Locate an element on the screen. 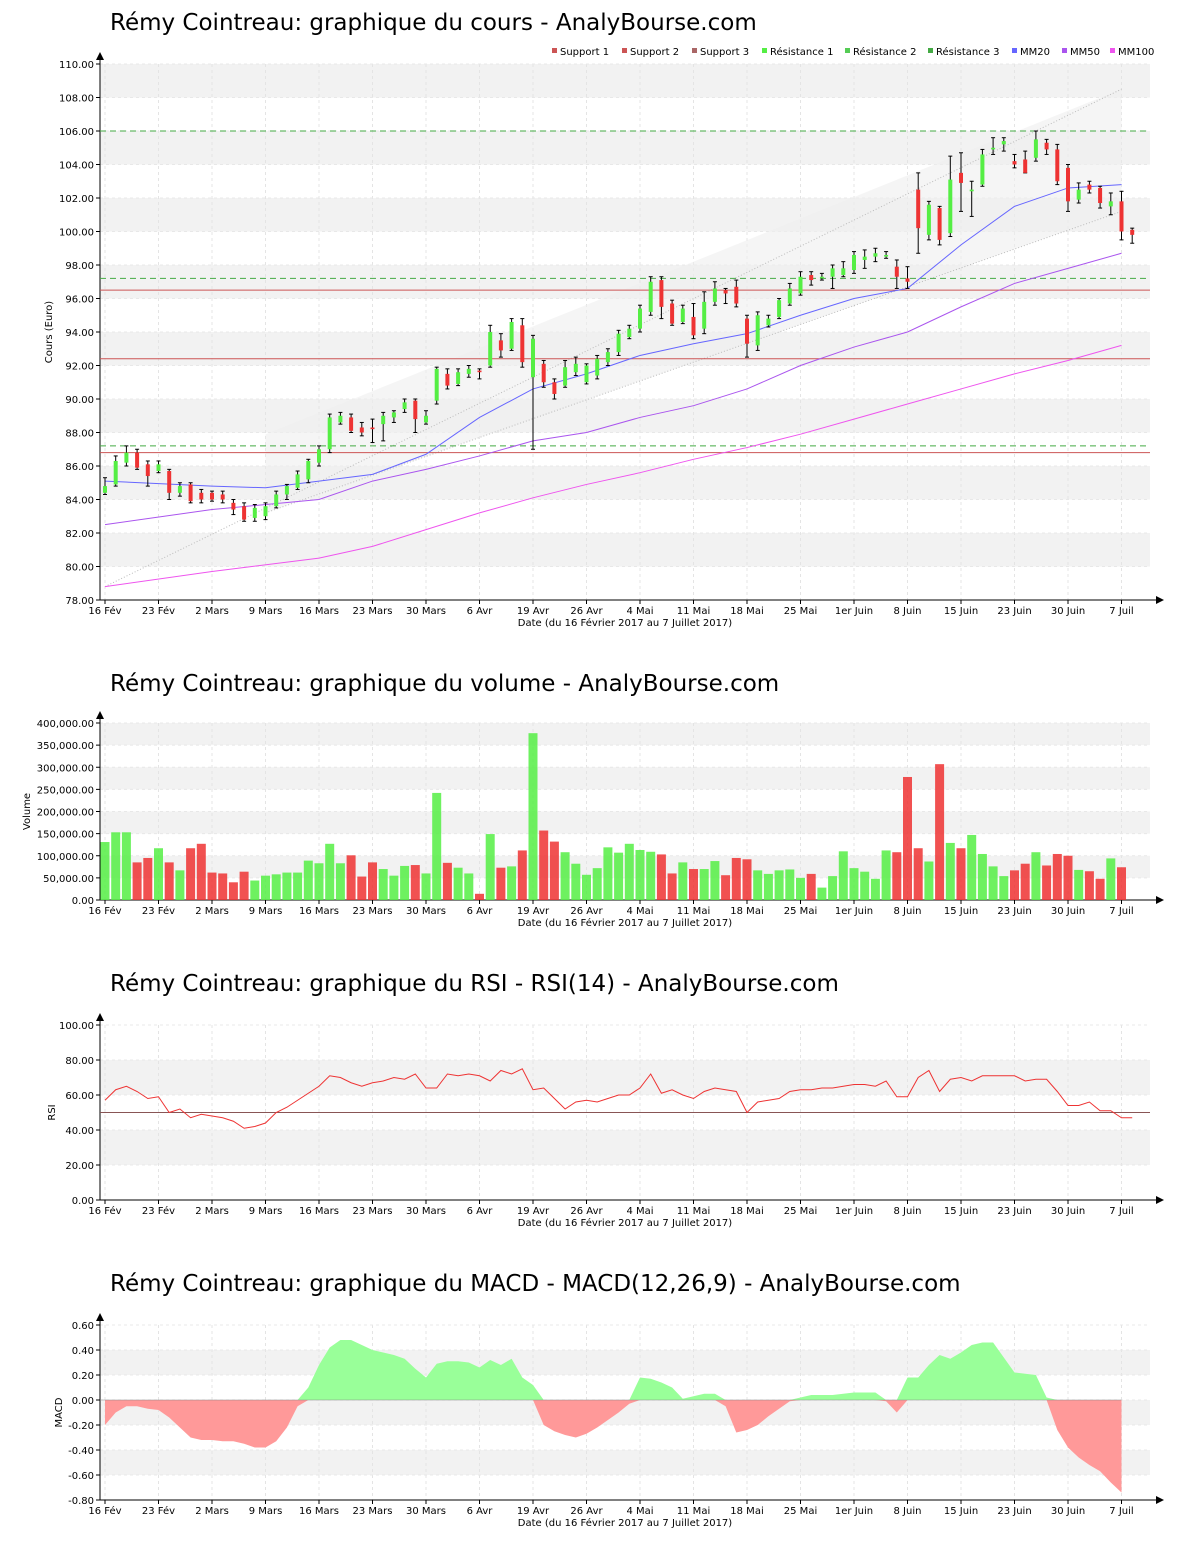 The image size is (1200, 1550). x-tick-label: 23 Juin is located at coordinates (1014, 611).